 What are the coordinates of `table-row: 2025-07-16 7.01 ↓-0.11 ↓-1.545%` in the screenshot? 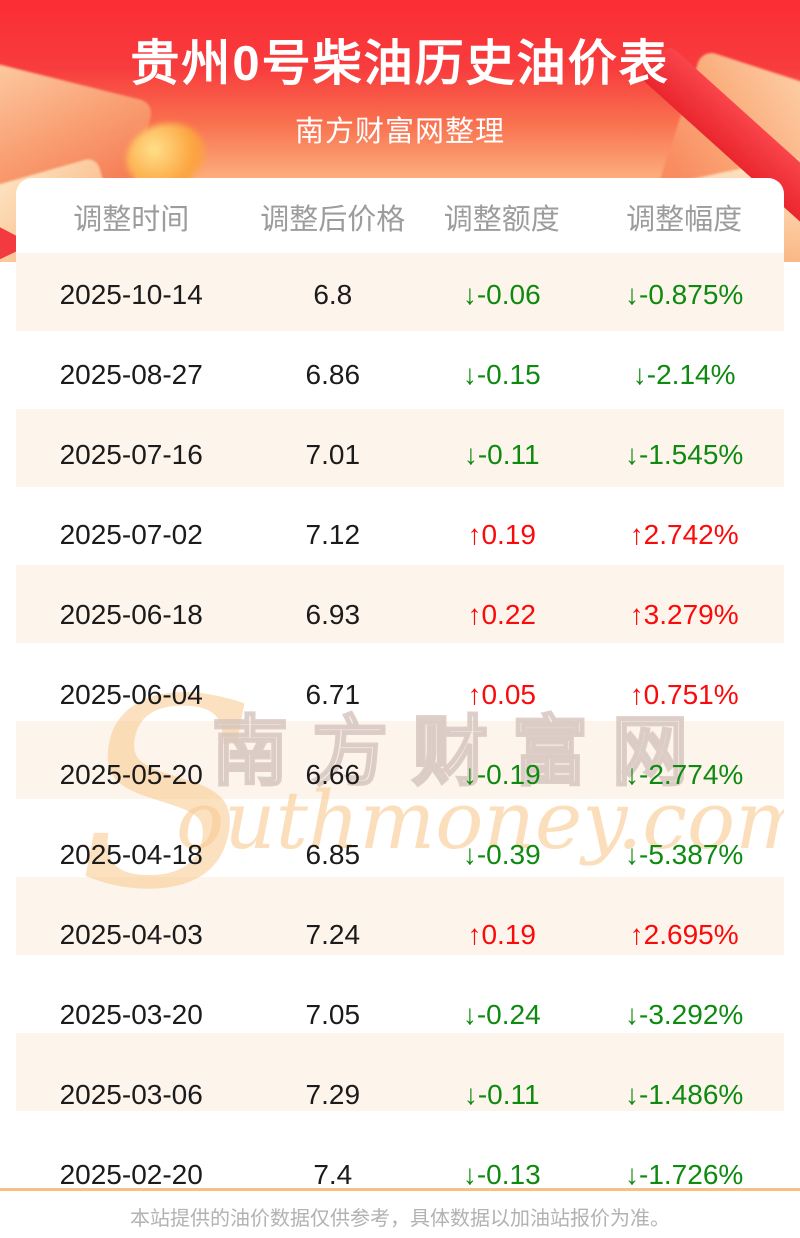 It's located at (400, 455).